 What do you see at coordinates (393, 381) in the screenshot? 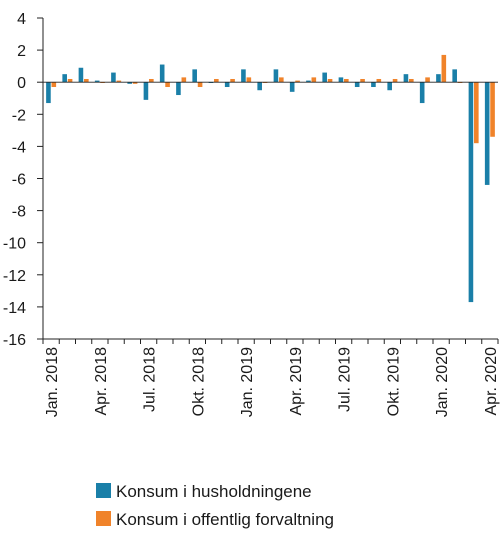
I see `x-tick-label: Okt. 2019` at bounding box center [393, 381].